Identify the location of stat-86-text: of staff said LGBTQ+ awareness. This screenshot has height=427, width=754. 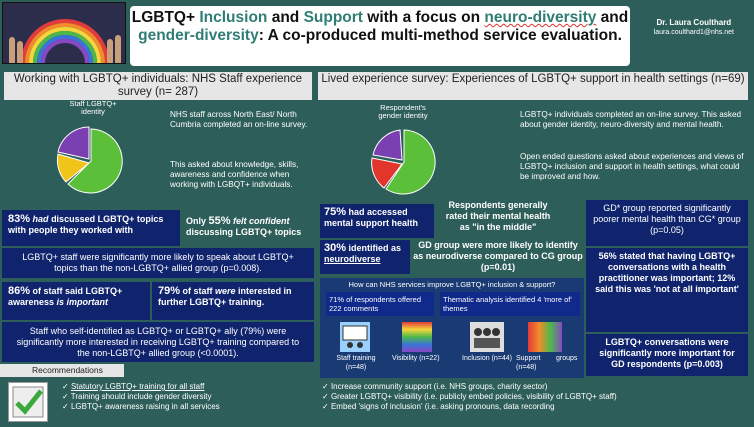
(65, 296).